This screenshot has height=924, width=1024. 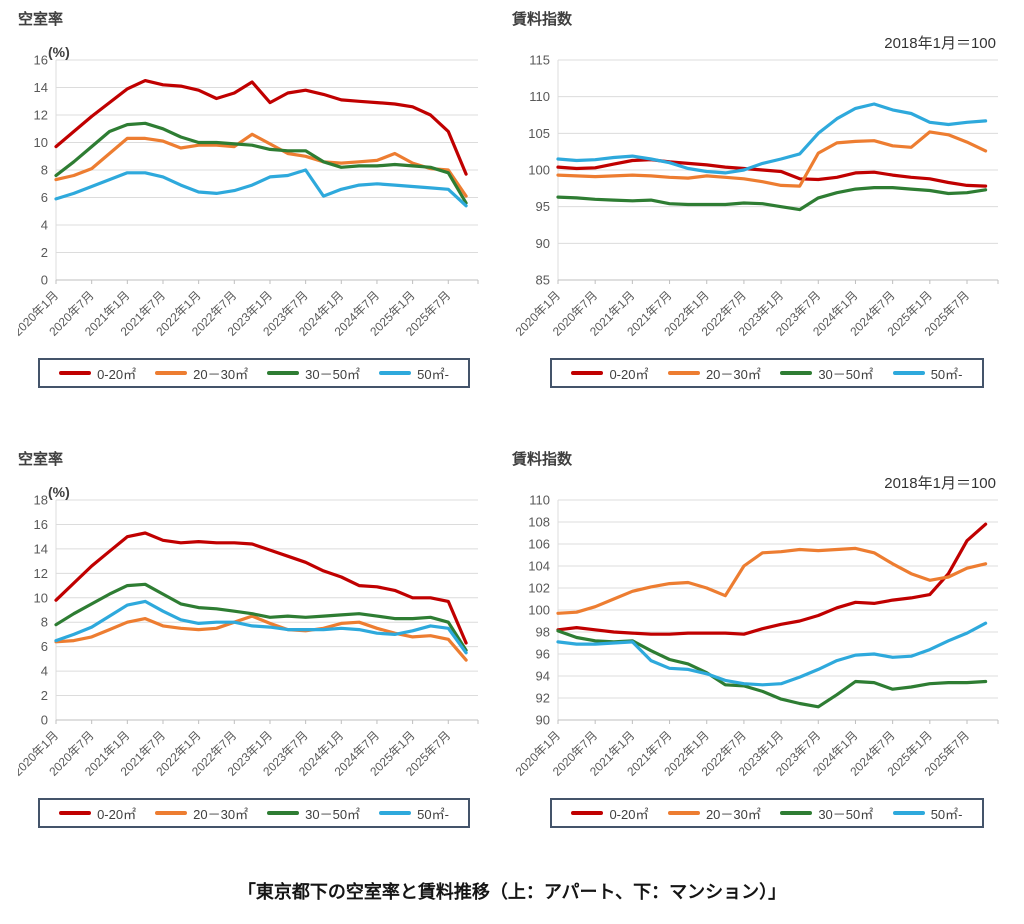 I want to click on y-tick-label: 16, so click(x=41, y=524).